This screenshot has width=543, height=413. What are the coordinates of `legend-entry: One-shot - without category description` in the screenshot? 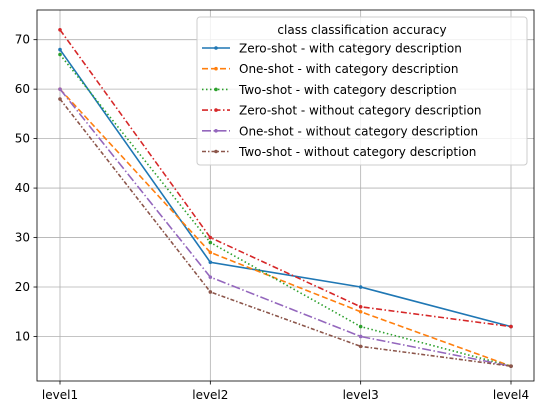 It's located at (340, 131).